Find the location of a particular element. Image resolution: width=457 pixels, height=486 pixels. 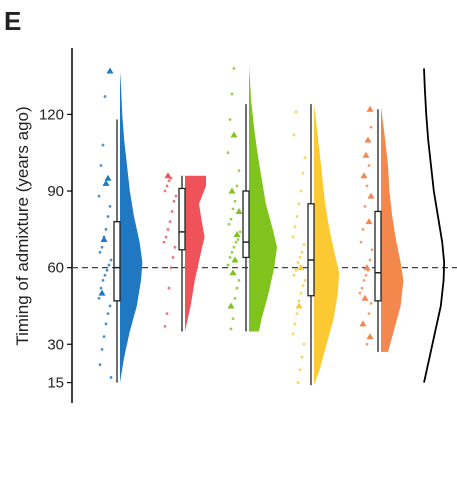

panel-label: E is located at coordinates (12, 21).